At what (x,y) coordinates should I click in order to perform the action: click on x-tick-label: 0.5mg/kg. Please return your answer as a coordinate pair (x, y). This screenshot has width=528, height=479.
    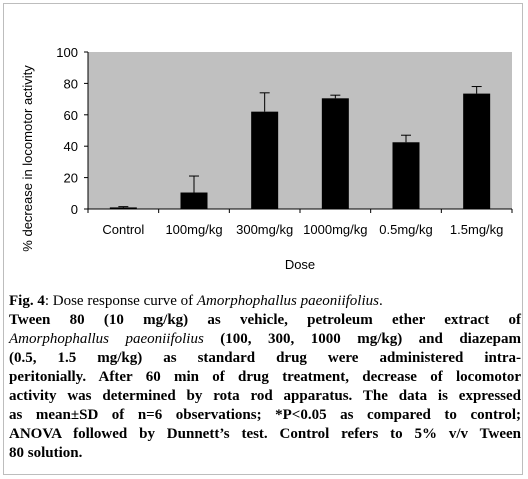
    Looking at the image, I should click on (405, 229).